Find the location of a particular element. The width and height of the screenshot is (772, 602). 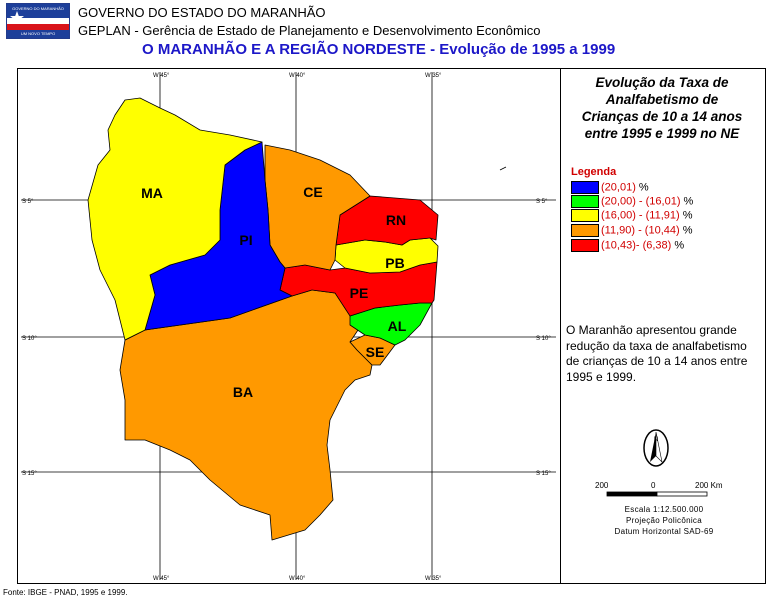

label-CE: CE is located at coordinates (312, 192).